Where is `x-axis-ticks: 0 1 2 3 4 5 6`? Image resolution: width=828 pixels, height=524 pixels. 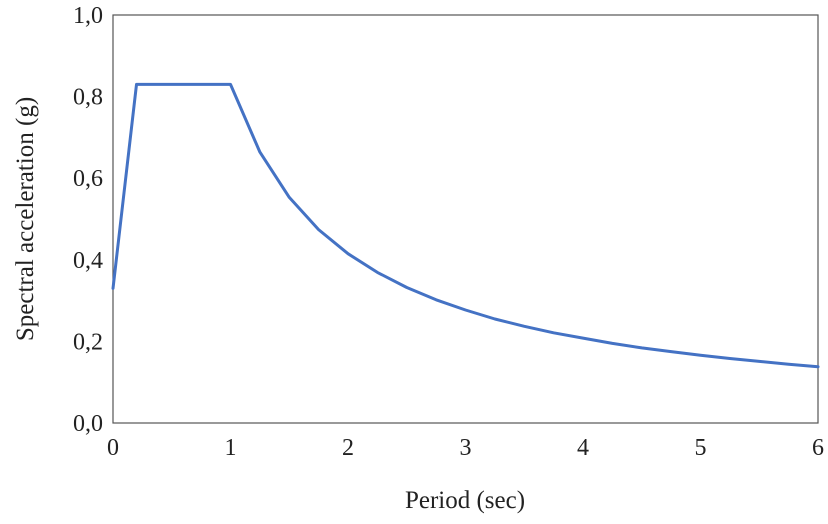
x-axis-ticks: 0 1 2 3 4 5 6 is located at coordinates (465, 448).